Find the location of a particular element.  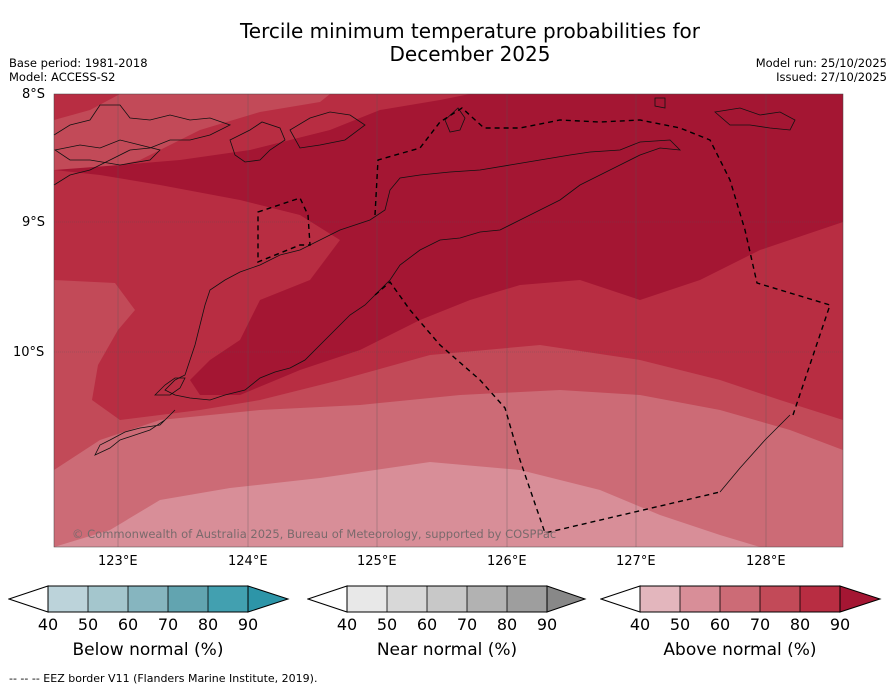

lat-label-10s: 10°S is located at coordinates (29, 352).